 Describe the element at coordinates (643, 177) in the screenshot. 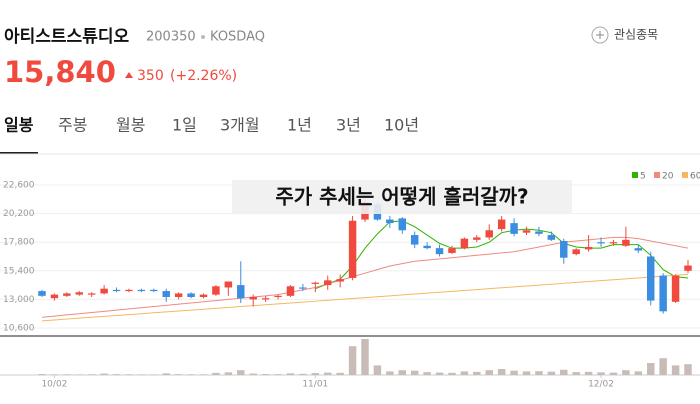

I see `legend-label: 5` at that location.